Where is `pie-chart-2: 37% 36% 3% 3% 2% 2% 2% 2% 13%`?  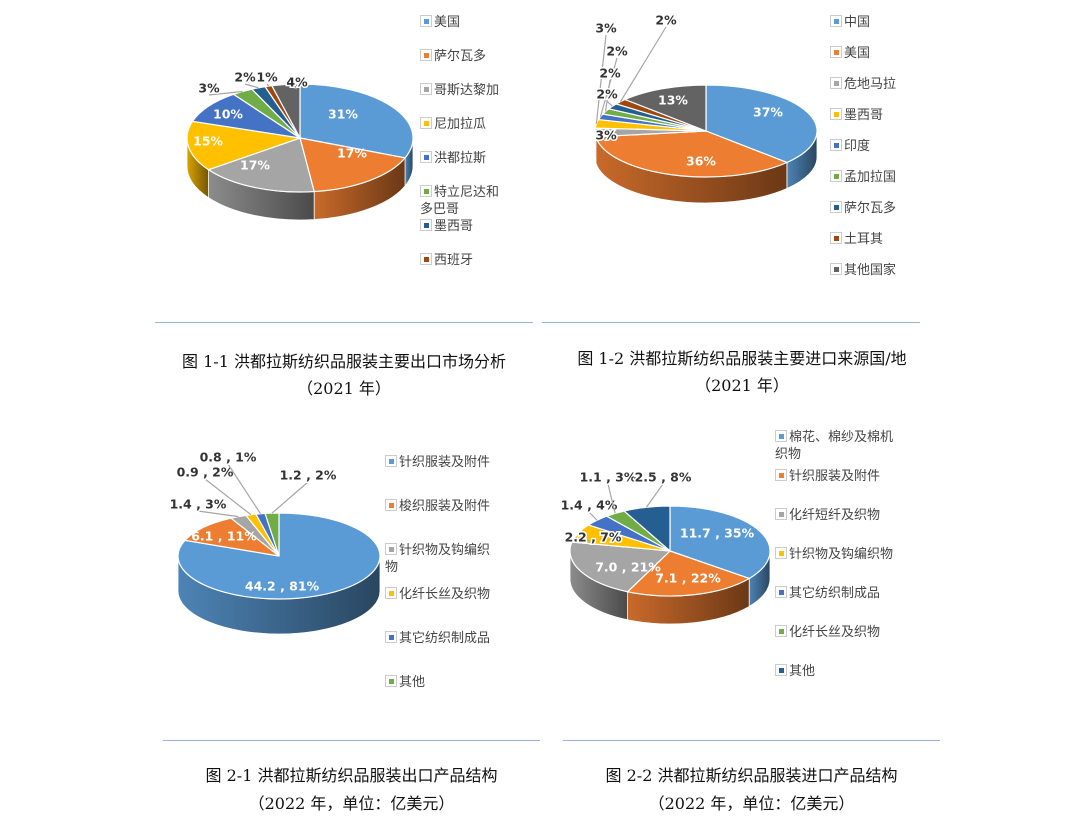 pie-chart-2: 37% 36% 3% 3% 2% 2% 2% 2% 13% is located at coordinates (706, 107).